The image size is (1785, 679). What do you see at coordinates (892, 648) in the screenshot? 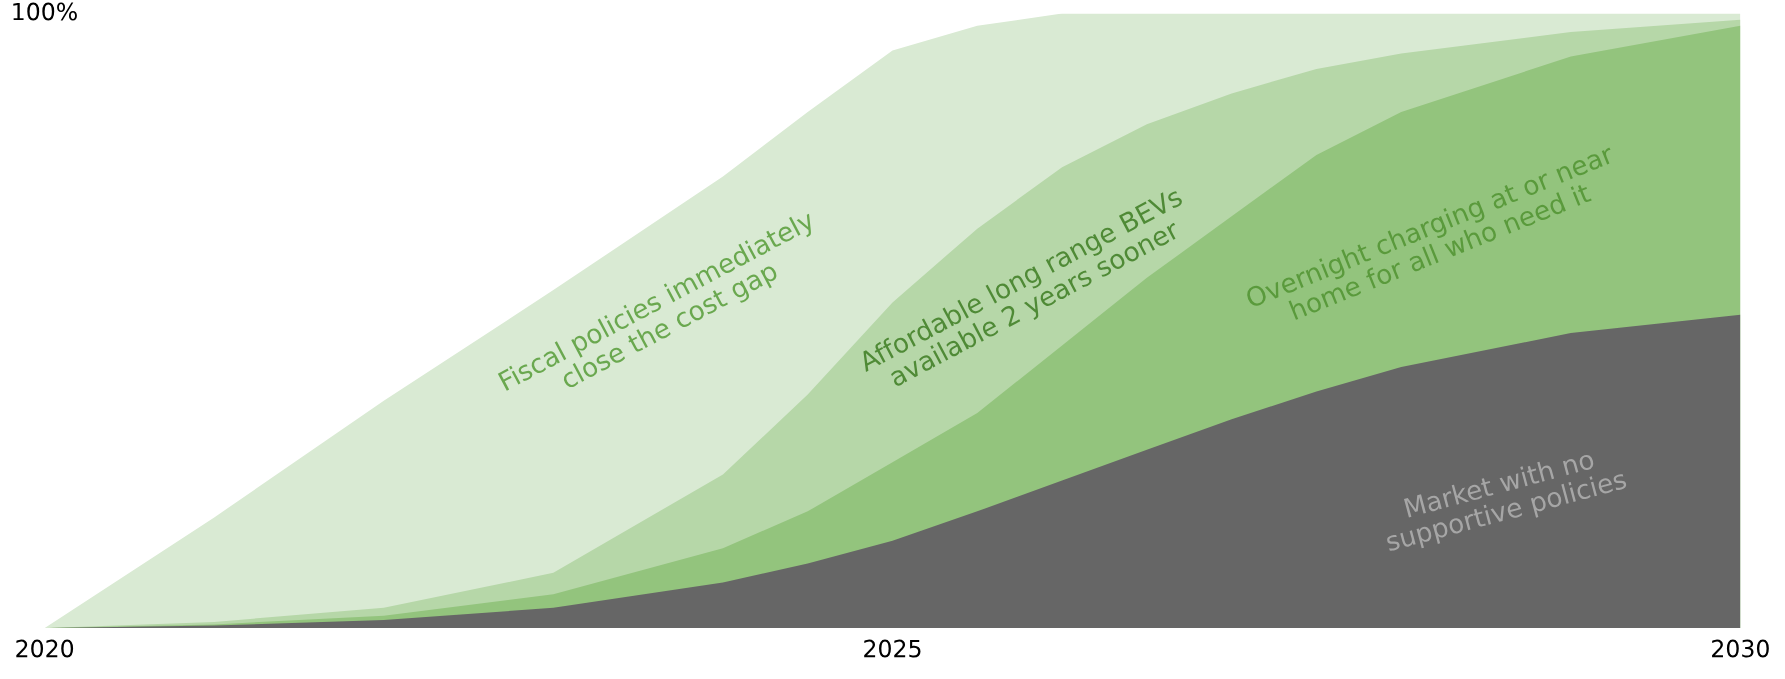
I see `x-tick-label: 2025` at bounding box center [892, 648].